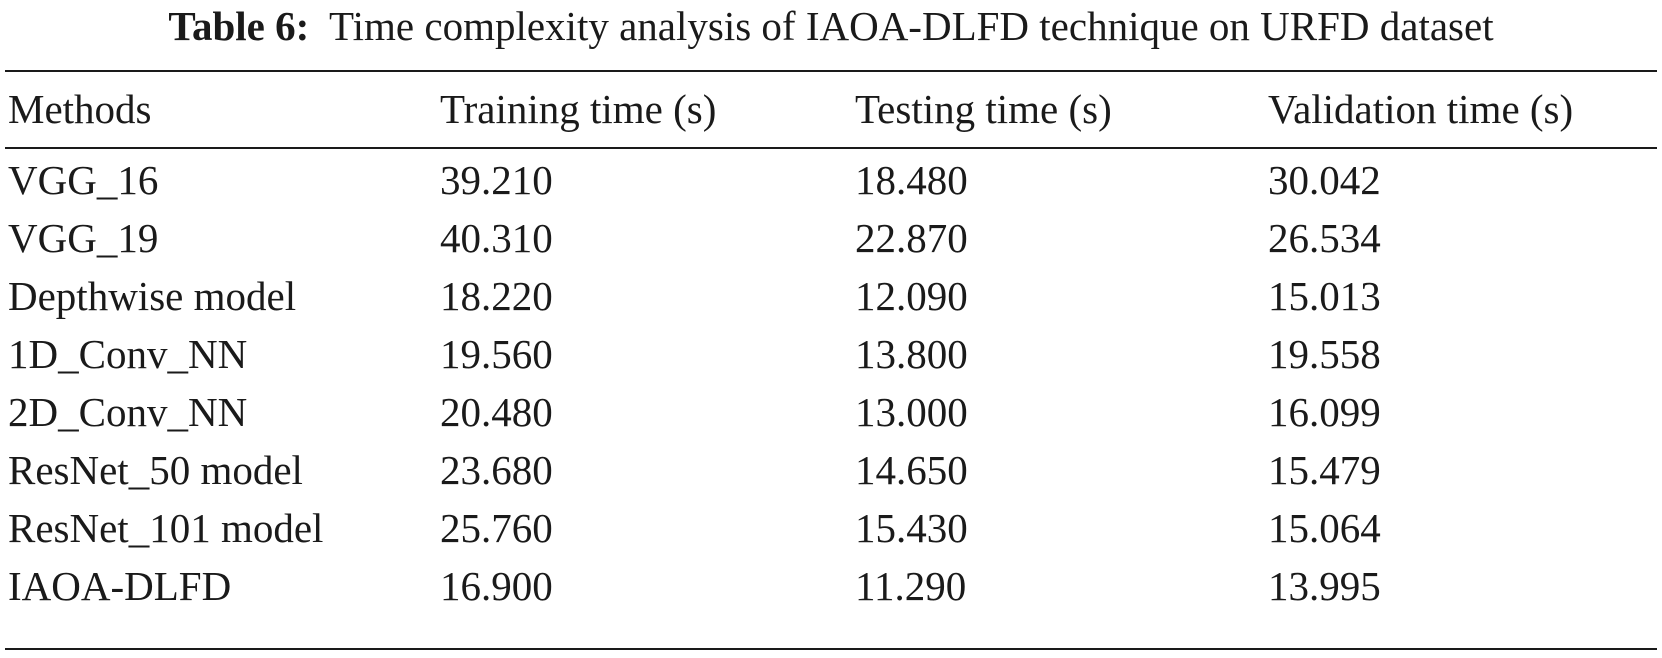 This screenshot has width=1662, height=658. Describe the element at coordinates (496, 238) in the screenshot. I see `training-time-cell: 40.310` at that location.